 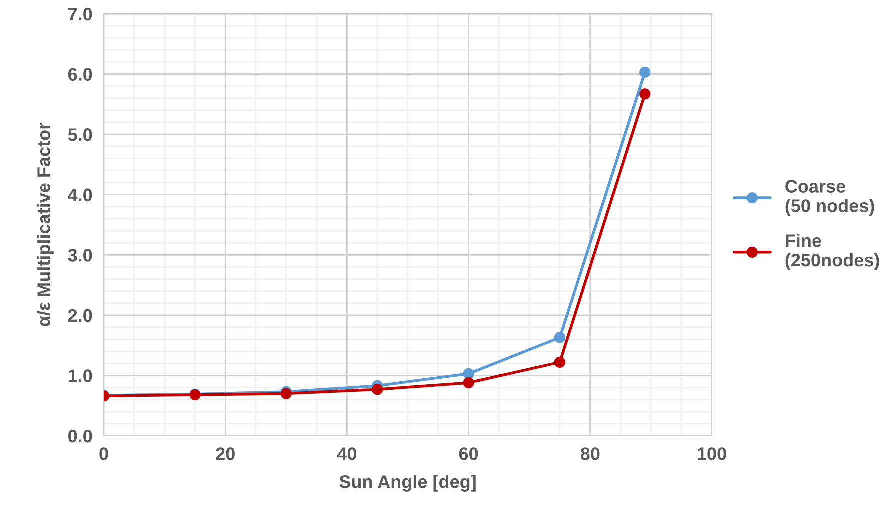 I want to click on y-tick-label: 0.0, so click(x=80, y=436).